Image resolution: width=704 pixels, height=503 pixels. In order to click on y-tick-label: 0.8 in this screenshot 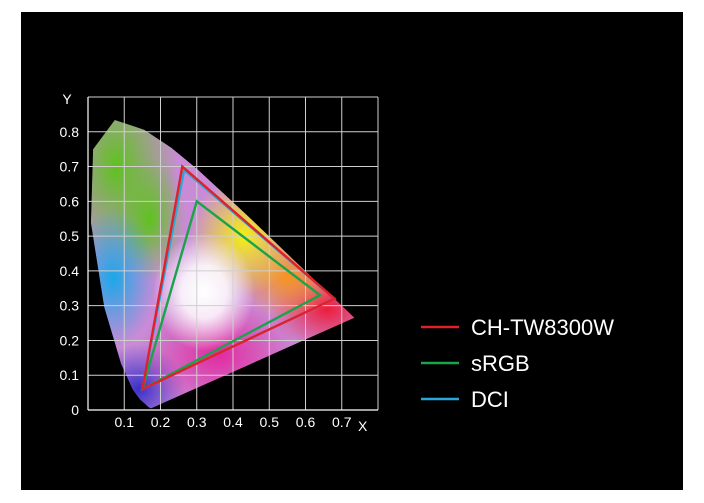, I will do `click(70, 132)`.